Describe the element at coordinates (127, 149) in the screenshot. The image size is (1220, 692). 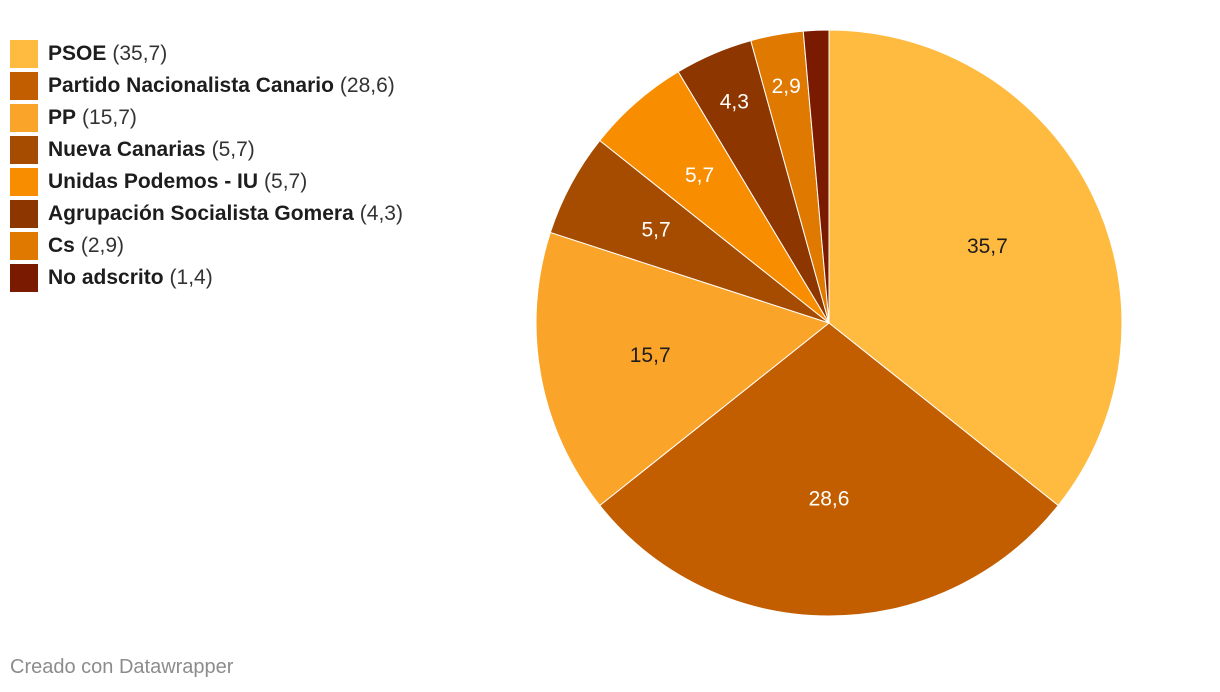
I see `legend-label: Nueva Canarias` at that location.